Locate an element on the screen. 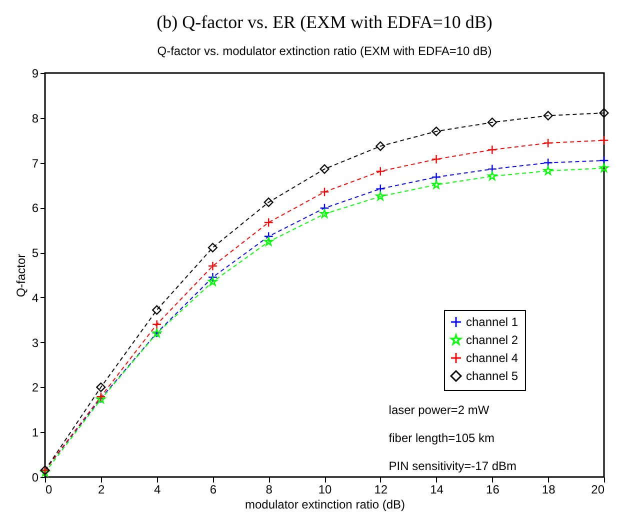  legend-label: channel 5 is located at coordinates (492, 376).